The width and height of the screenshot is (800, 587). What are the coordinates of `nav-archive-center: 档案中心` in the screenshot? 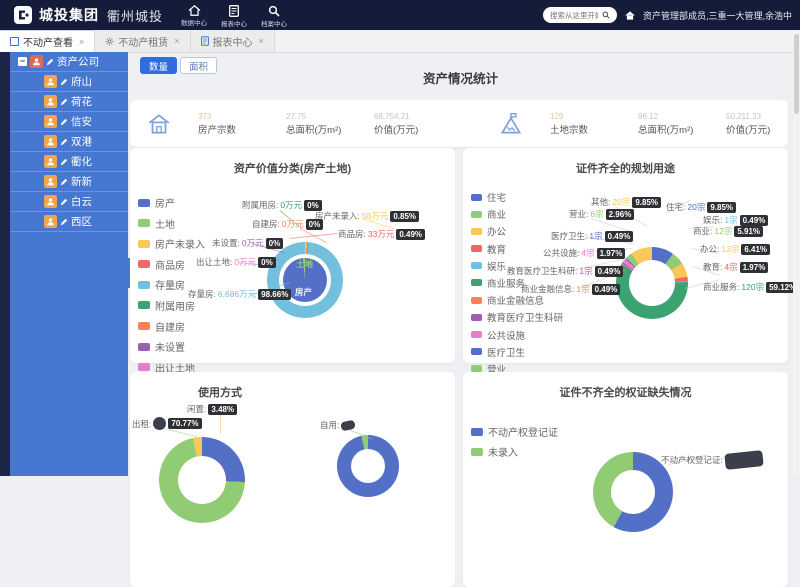 It's located at (274, 15).